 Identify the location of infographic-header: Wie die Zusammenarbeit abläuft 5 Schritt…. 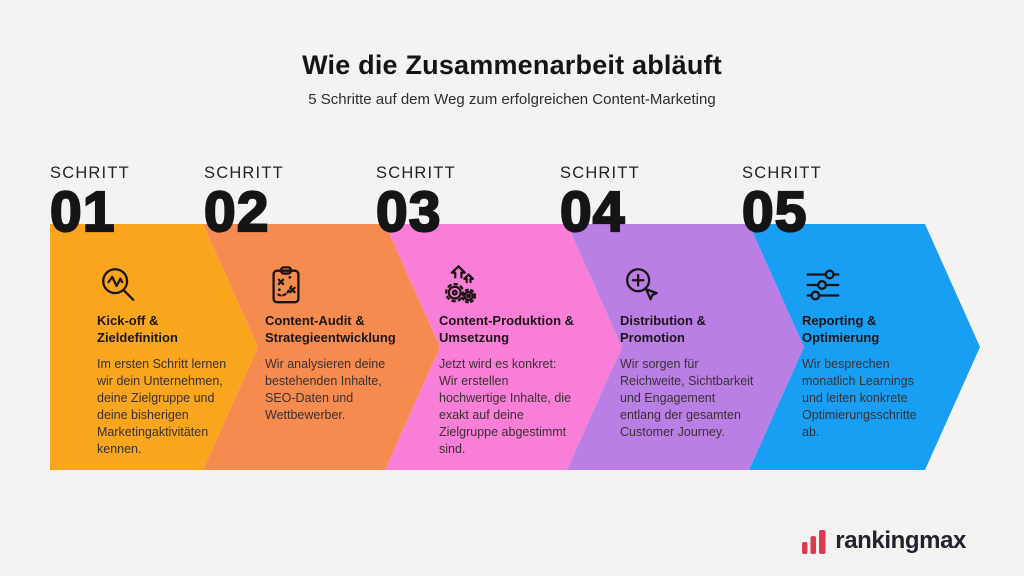
(512, 79).